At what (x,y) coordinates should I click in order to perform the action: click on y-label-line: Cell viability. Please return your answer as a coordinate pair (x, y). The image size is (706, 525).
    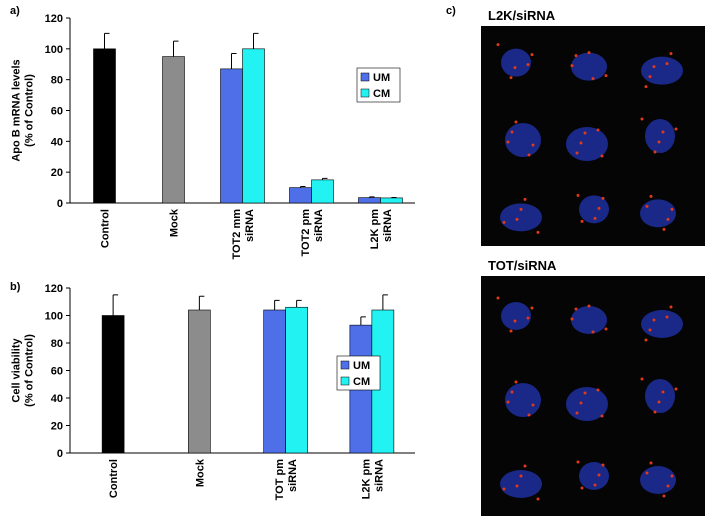
    Looking at the image, I should click on (17, 370).